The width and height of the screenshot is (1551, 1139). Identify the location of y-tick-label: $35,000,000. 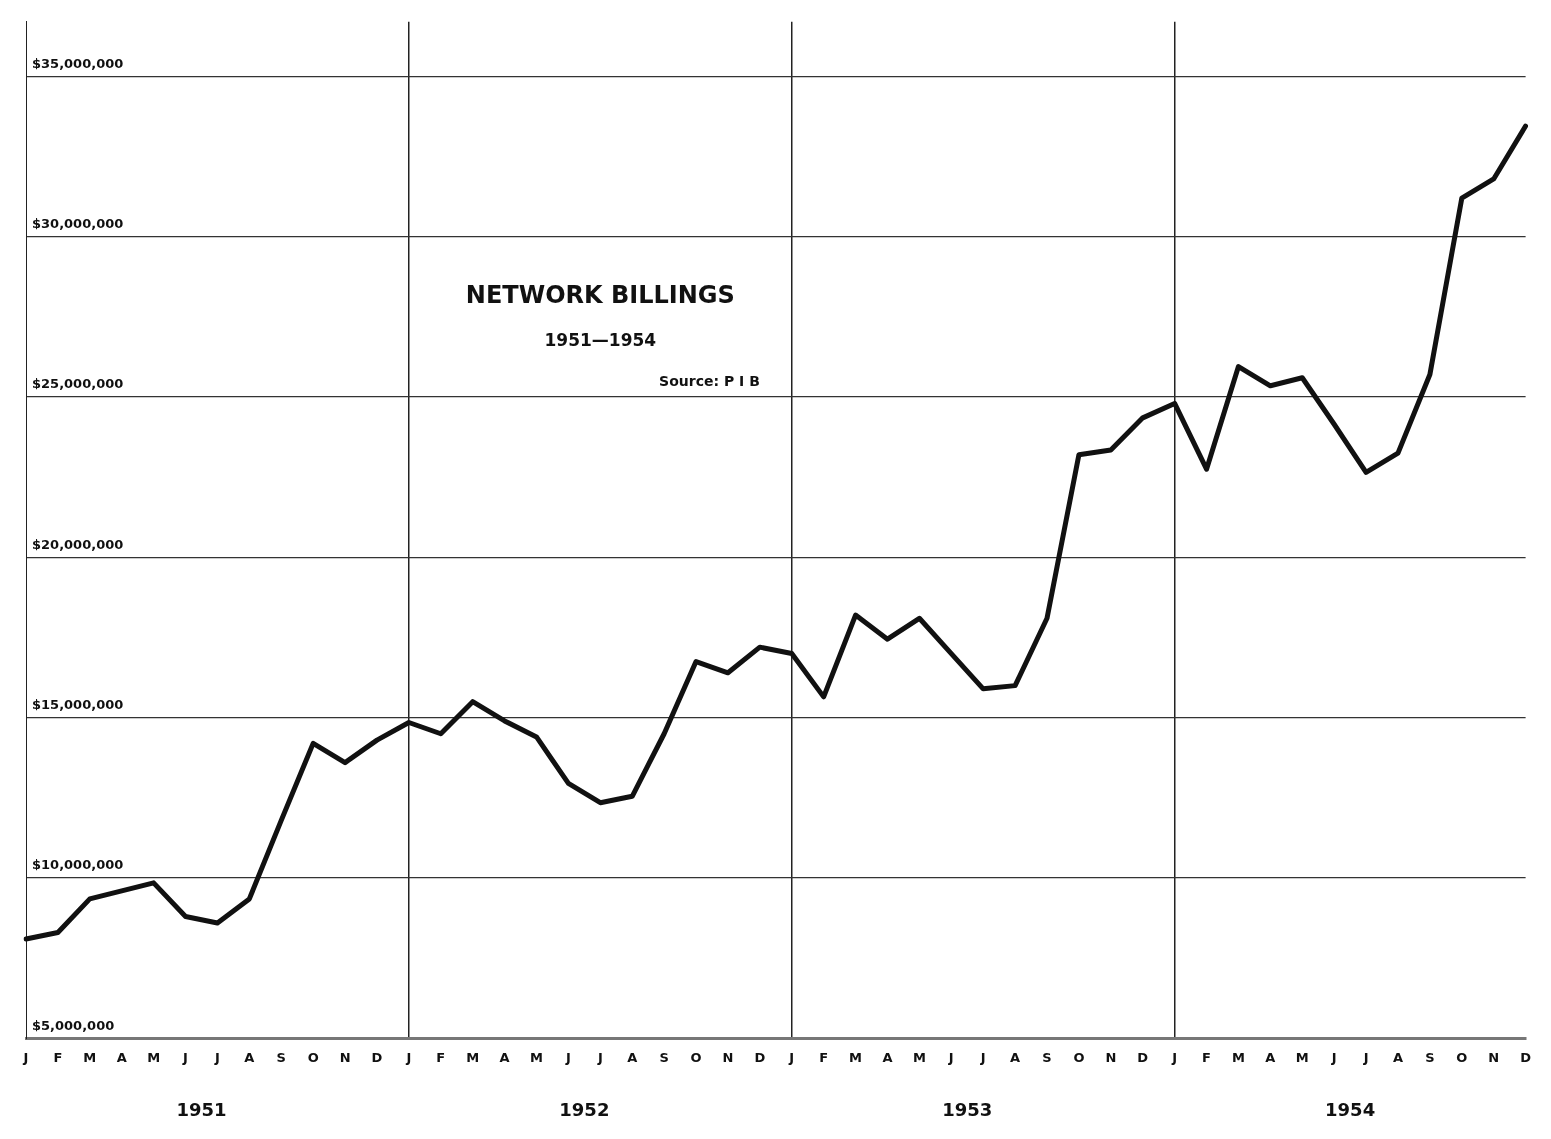
(78, 63).